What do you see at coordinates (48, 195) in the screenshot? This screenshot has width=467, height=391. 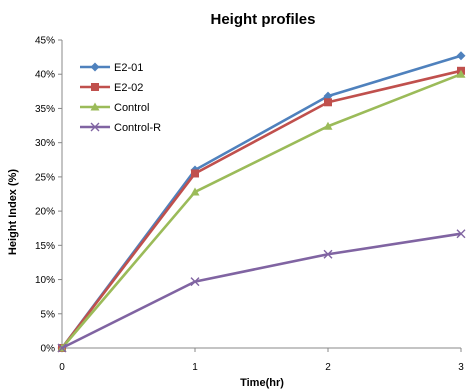 I see `y-axis-ticks: 0% 5% 10% 15% 20% 25% 30% 35% 40% 45%` at bounding box center [48, 195].